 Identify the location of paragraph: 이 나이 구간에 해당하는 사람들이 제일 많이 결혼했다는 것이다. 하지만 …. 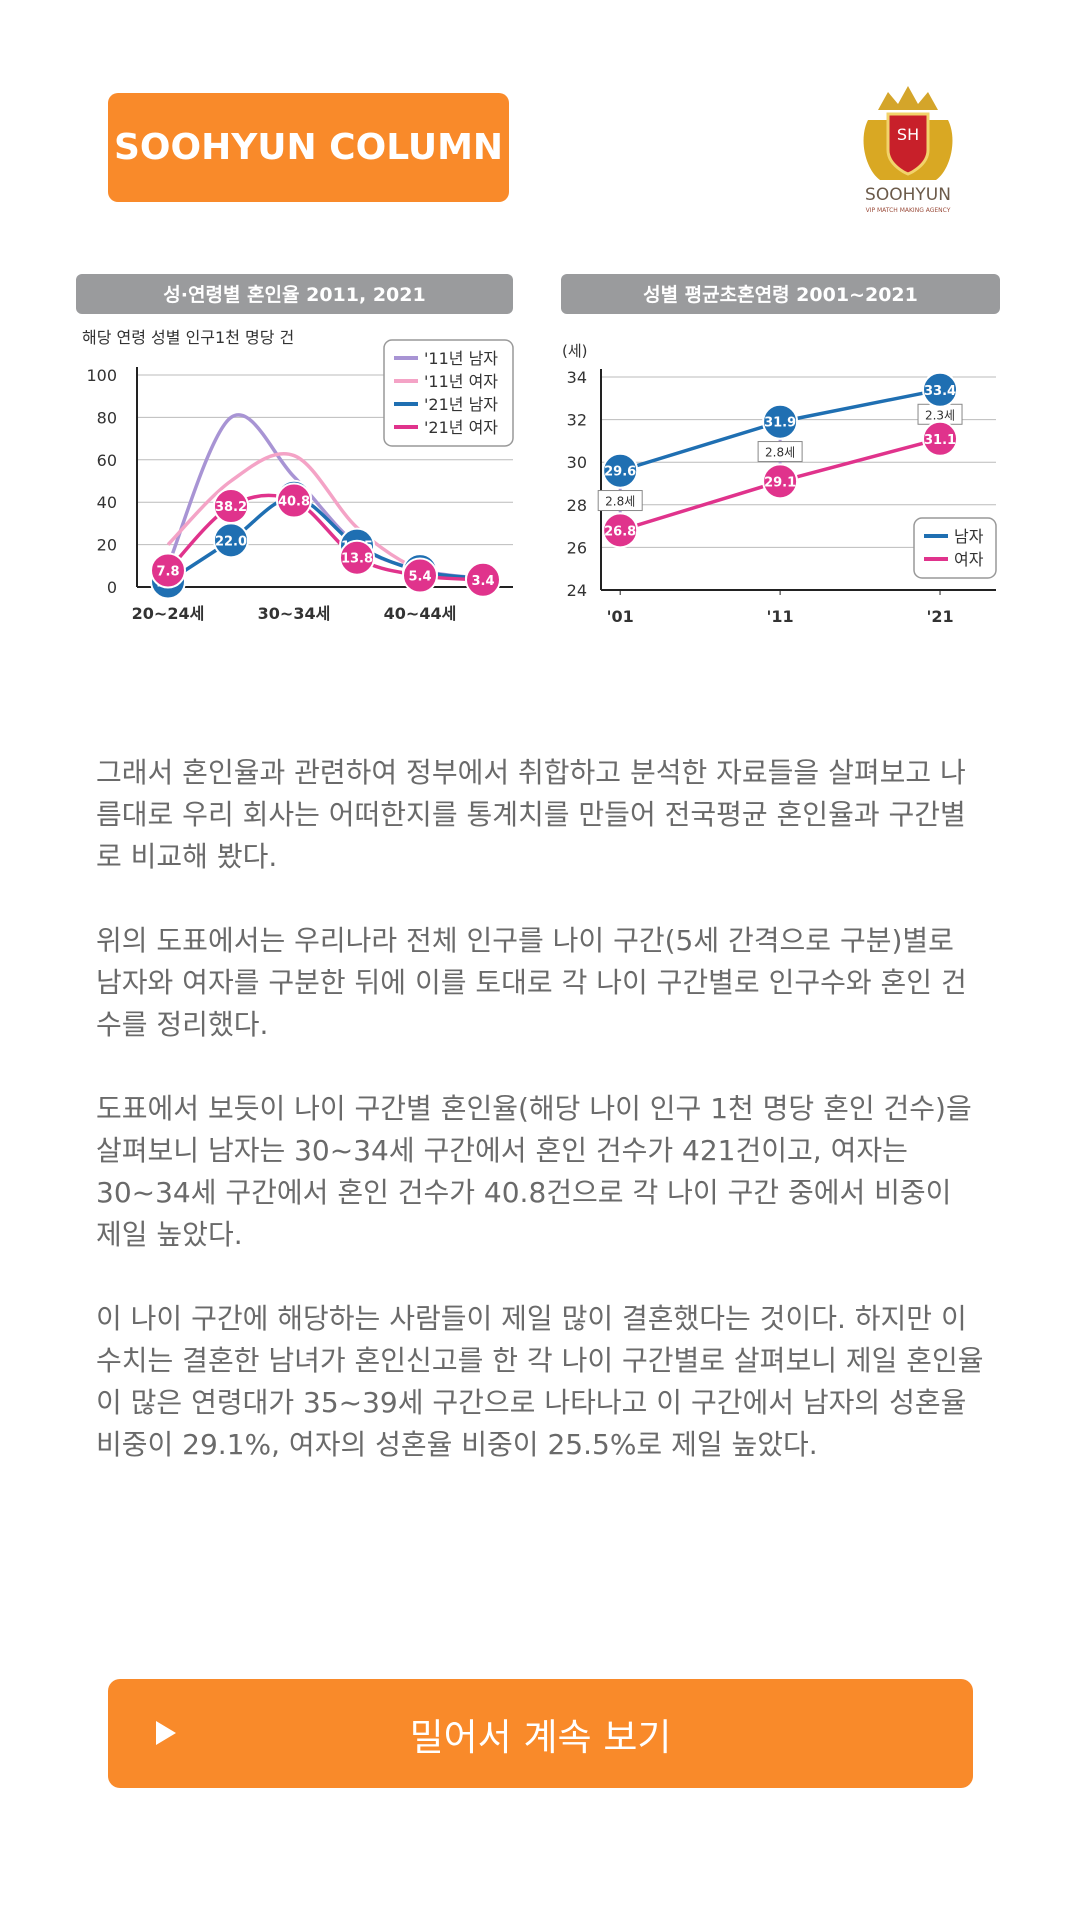
(540, 1381).